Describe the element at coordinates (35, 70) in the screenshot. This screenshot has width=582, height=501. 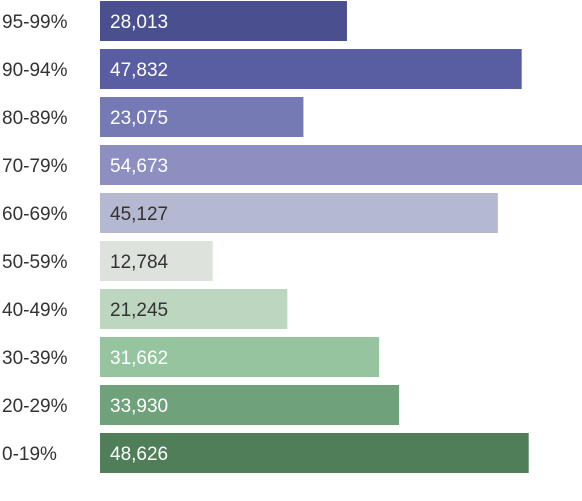
I see `category-label: 90-94%` at that location.